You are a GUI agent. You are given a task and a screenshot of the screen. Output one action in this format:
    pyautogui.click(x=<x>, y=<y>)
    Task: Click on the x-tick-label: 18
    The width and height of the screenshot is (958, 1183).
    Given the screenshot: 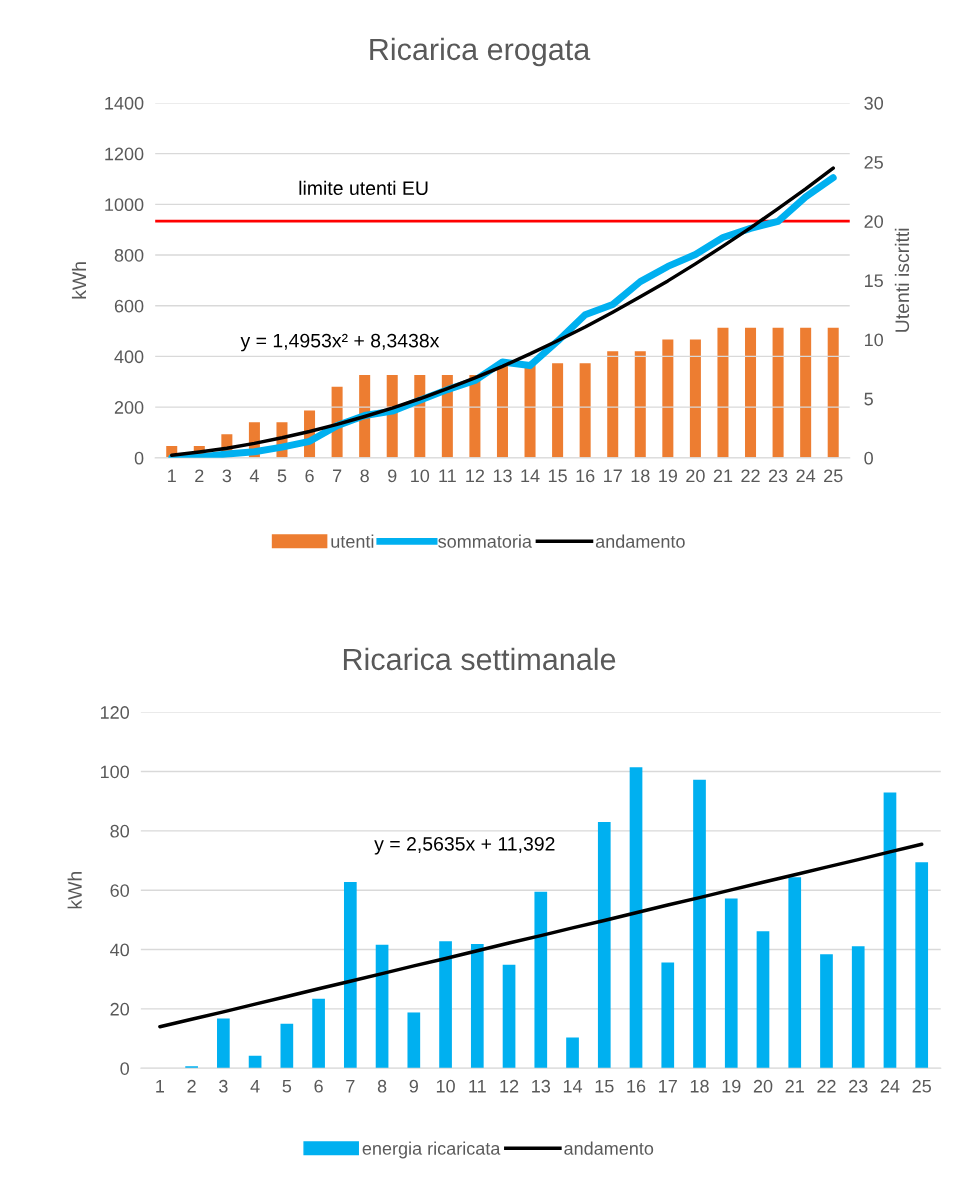 What is the action you would take?
    pyautogui.click(x=640, y=476)
    